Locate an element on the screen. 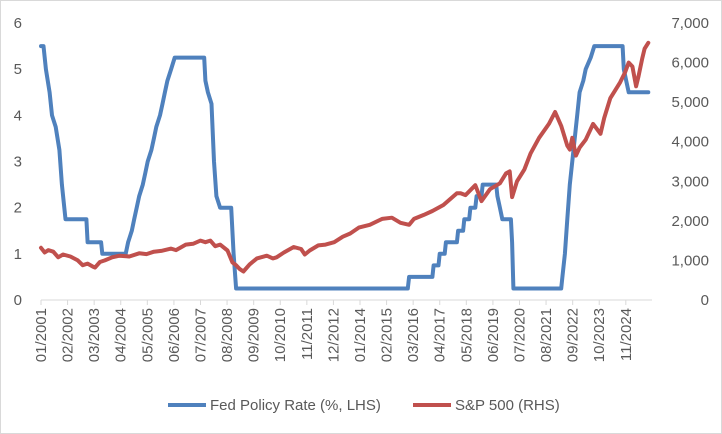 The width and height of the screenshot is (722, 434). x-tick-label: 03/2016 is located at coordinates (413, 335).